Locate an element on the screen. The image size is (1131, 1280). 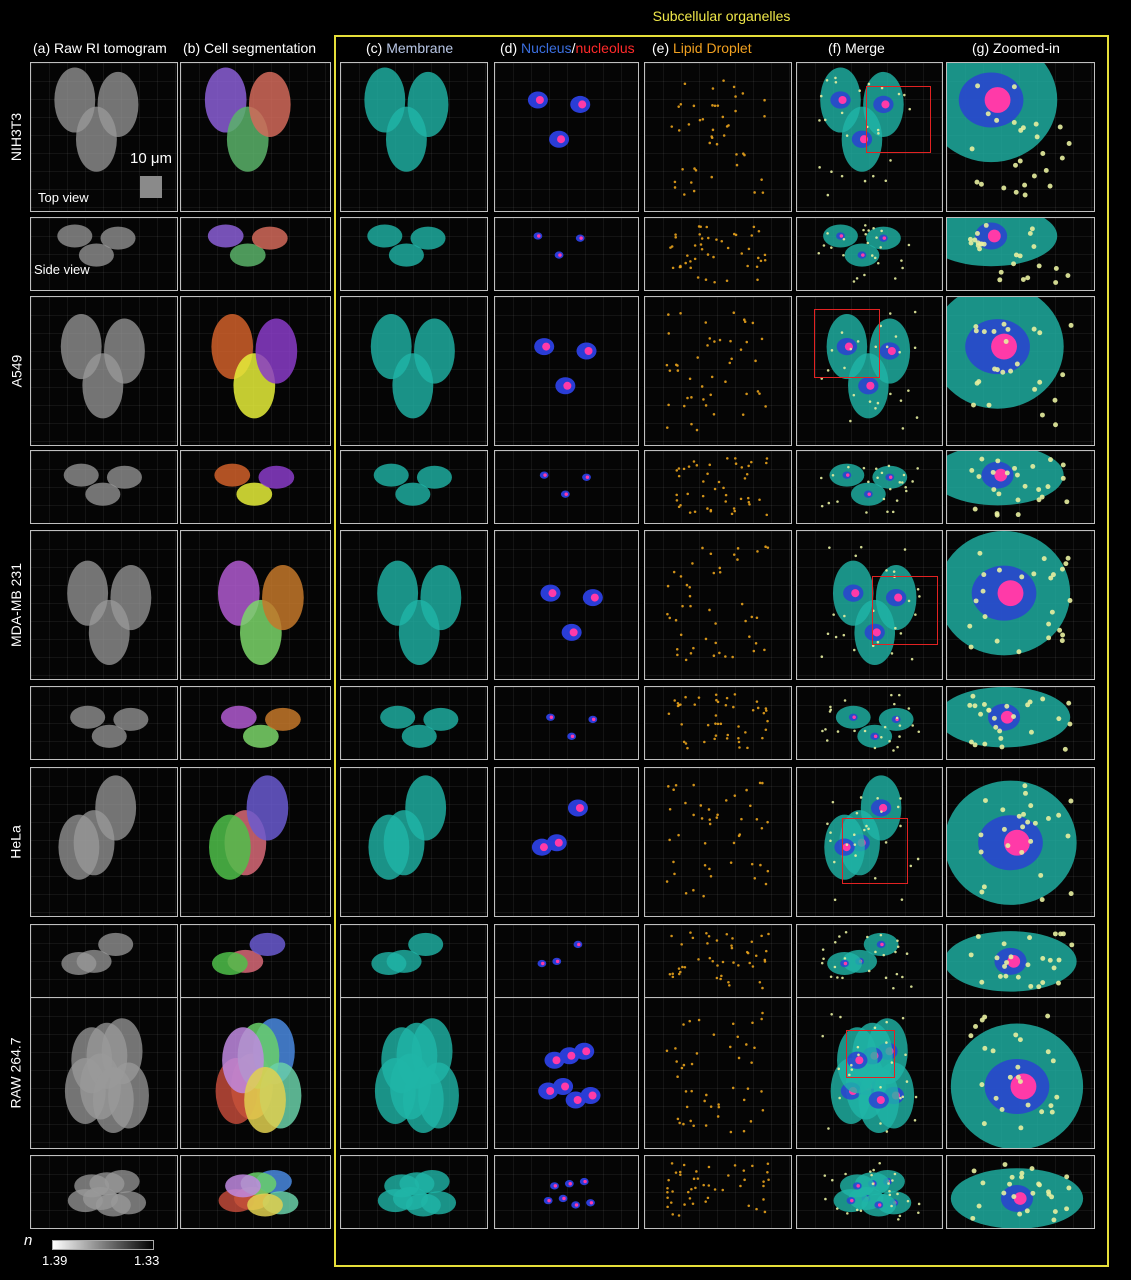
row-label-text: NIH3T3 is located at coordinates (16, 137).